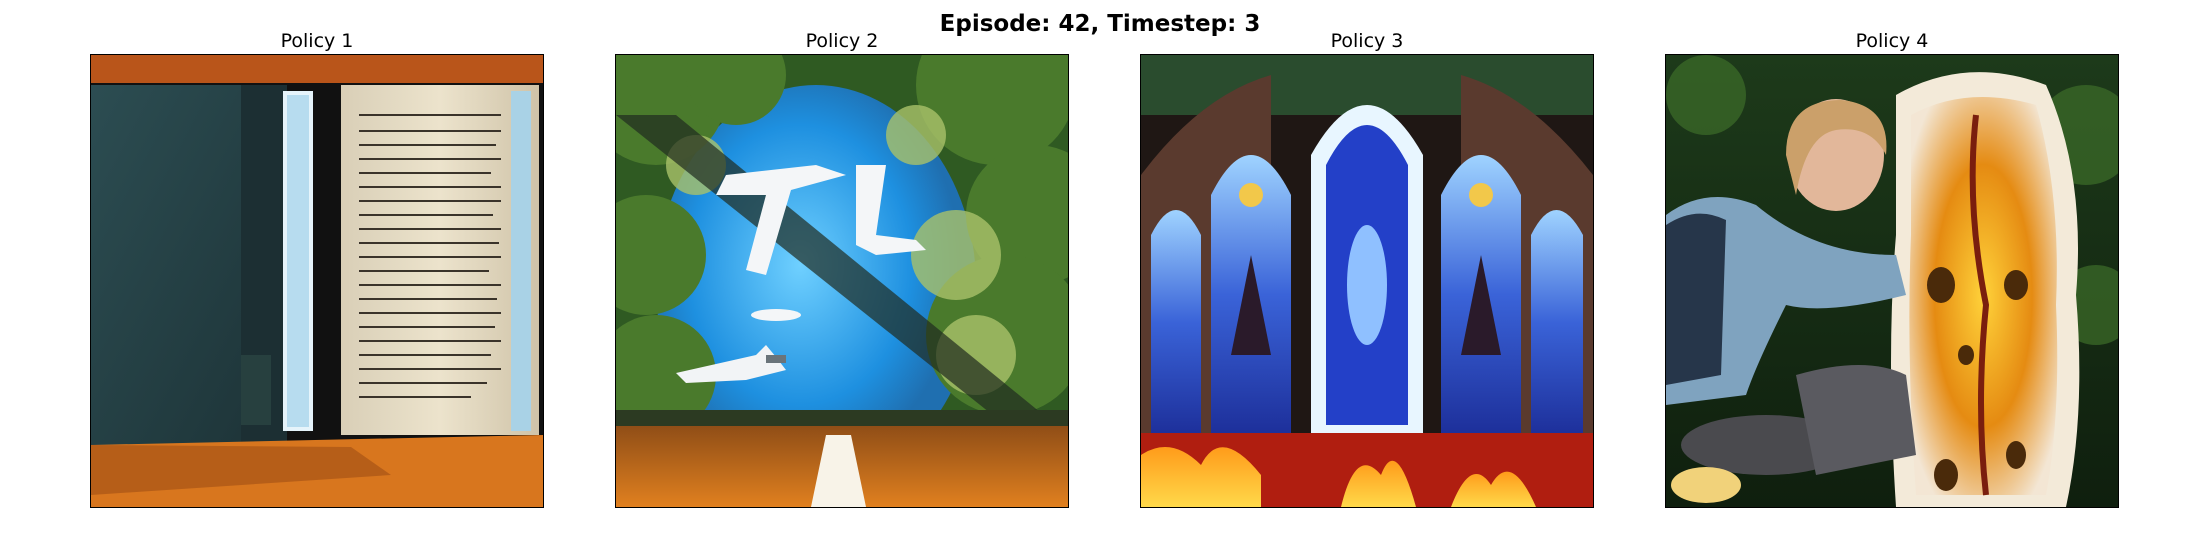  I want to click on panel-title: Policy 3, so click(1367, 41).